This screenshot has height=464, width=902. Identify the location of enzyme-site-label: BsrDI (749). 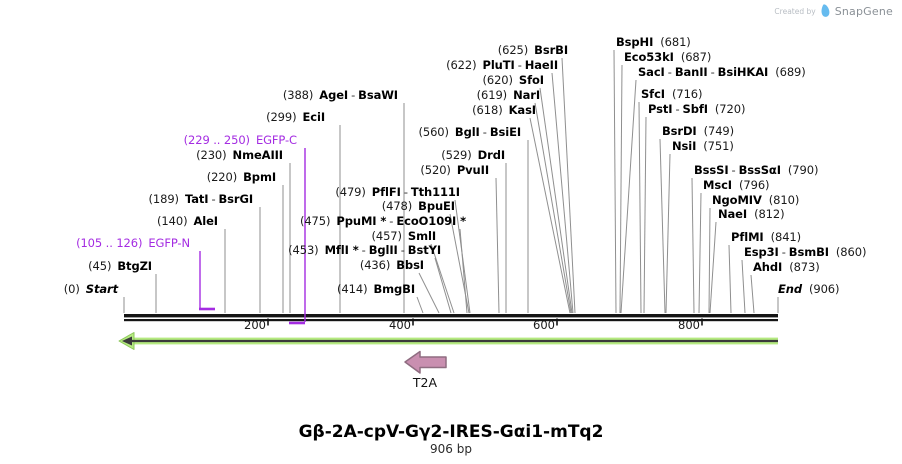
(698, 131).